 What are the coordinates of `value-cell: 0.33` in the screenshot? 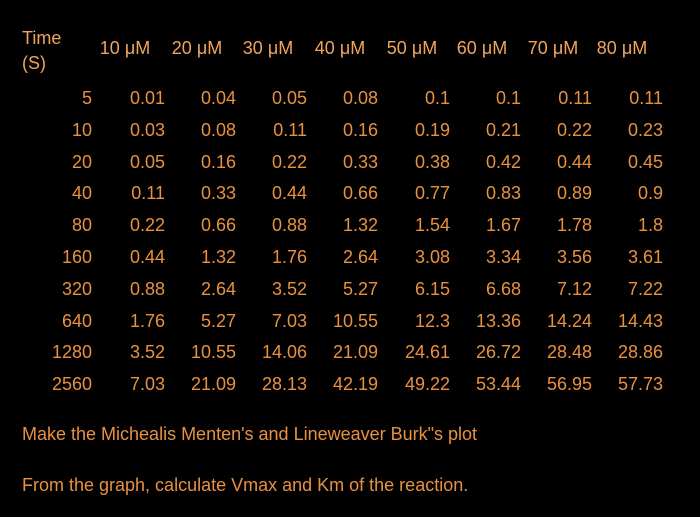 It's located at (218, 193).